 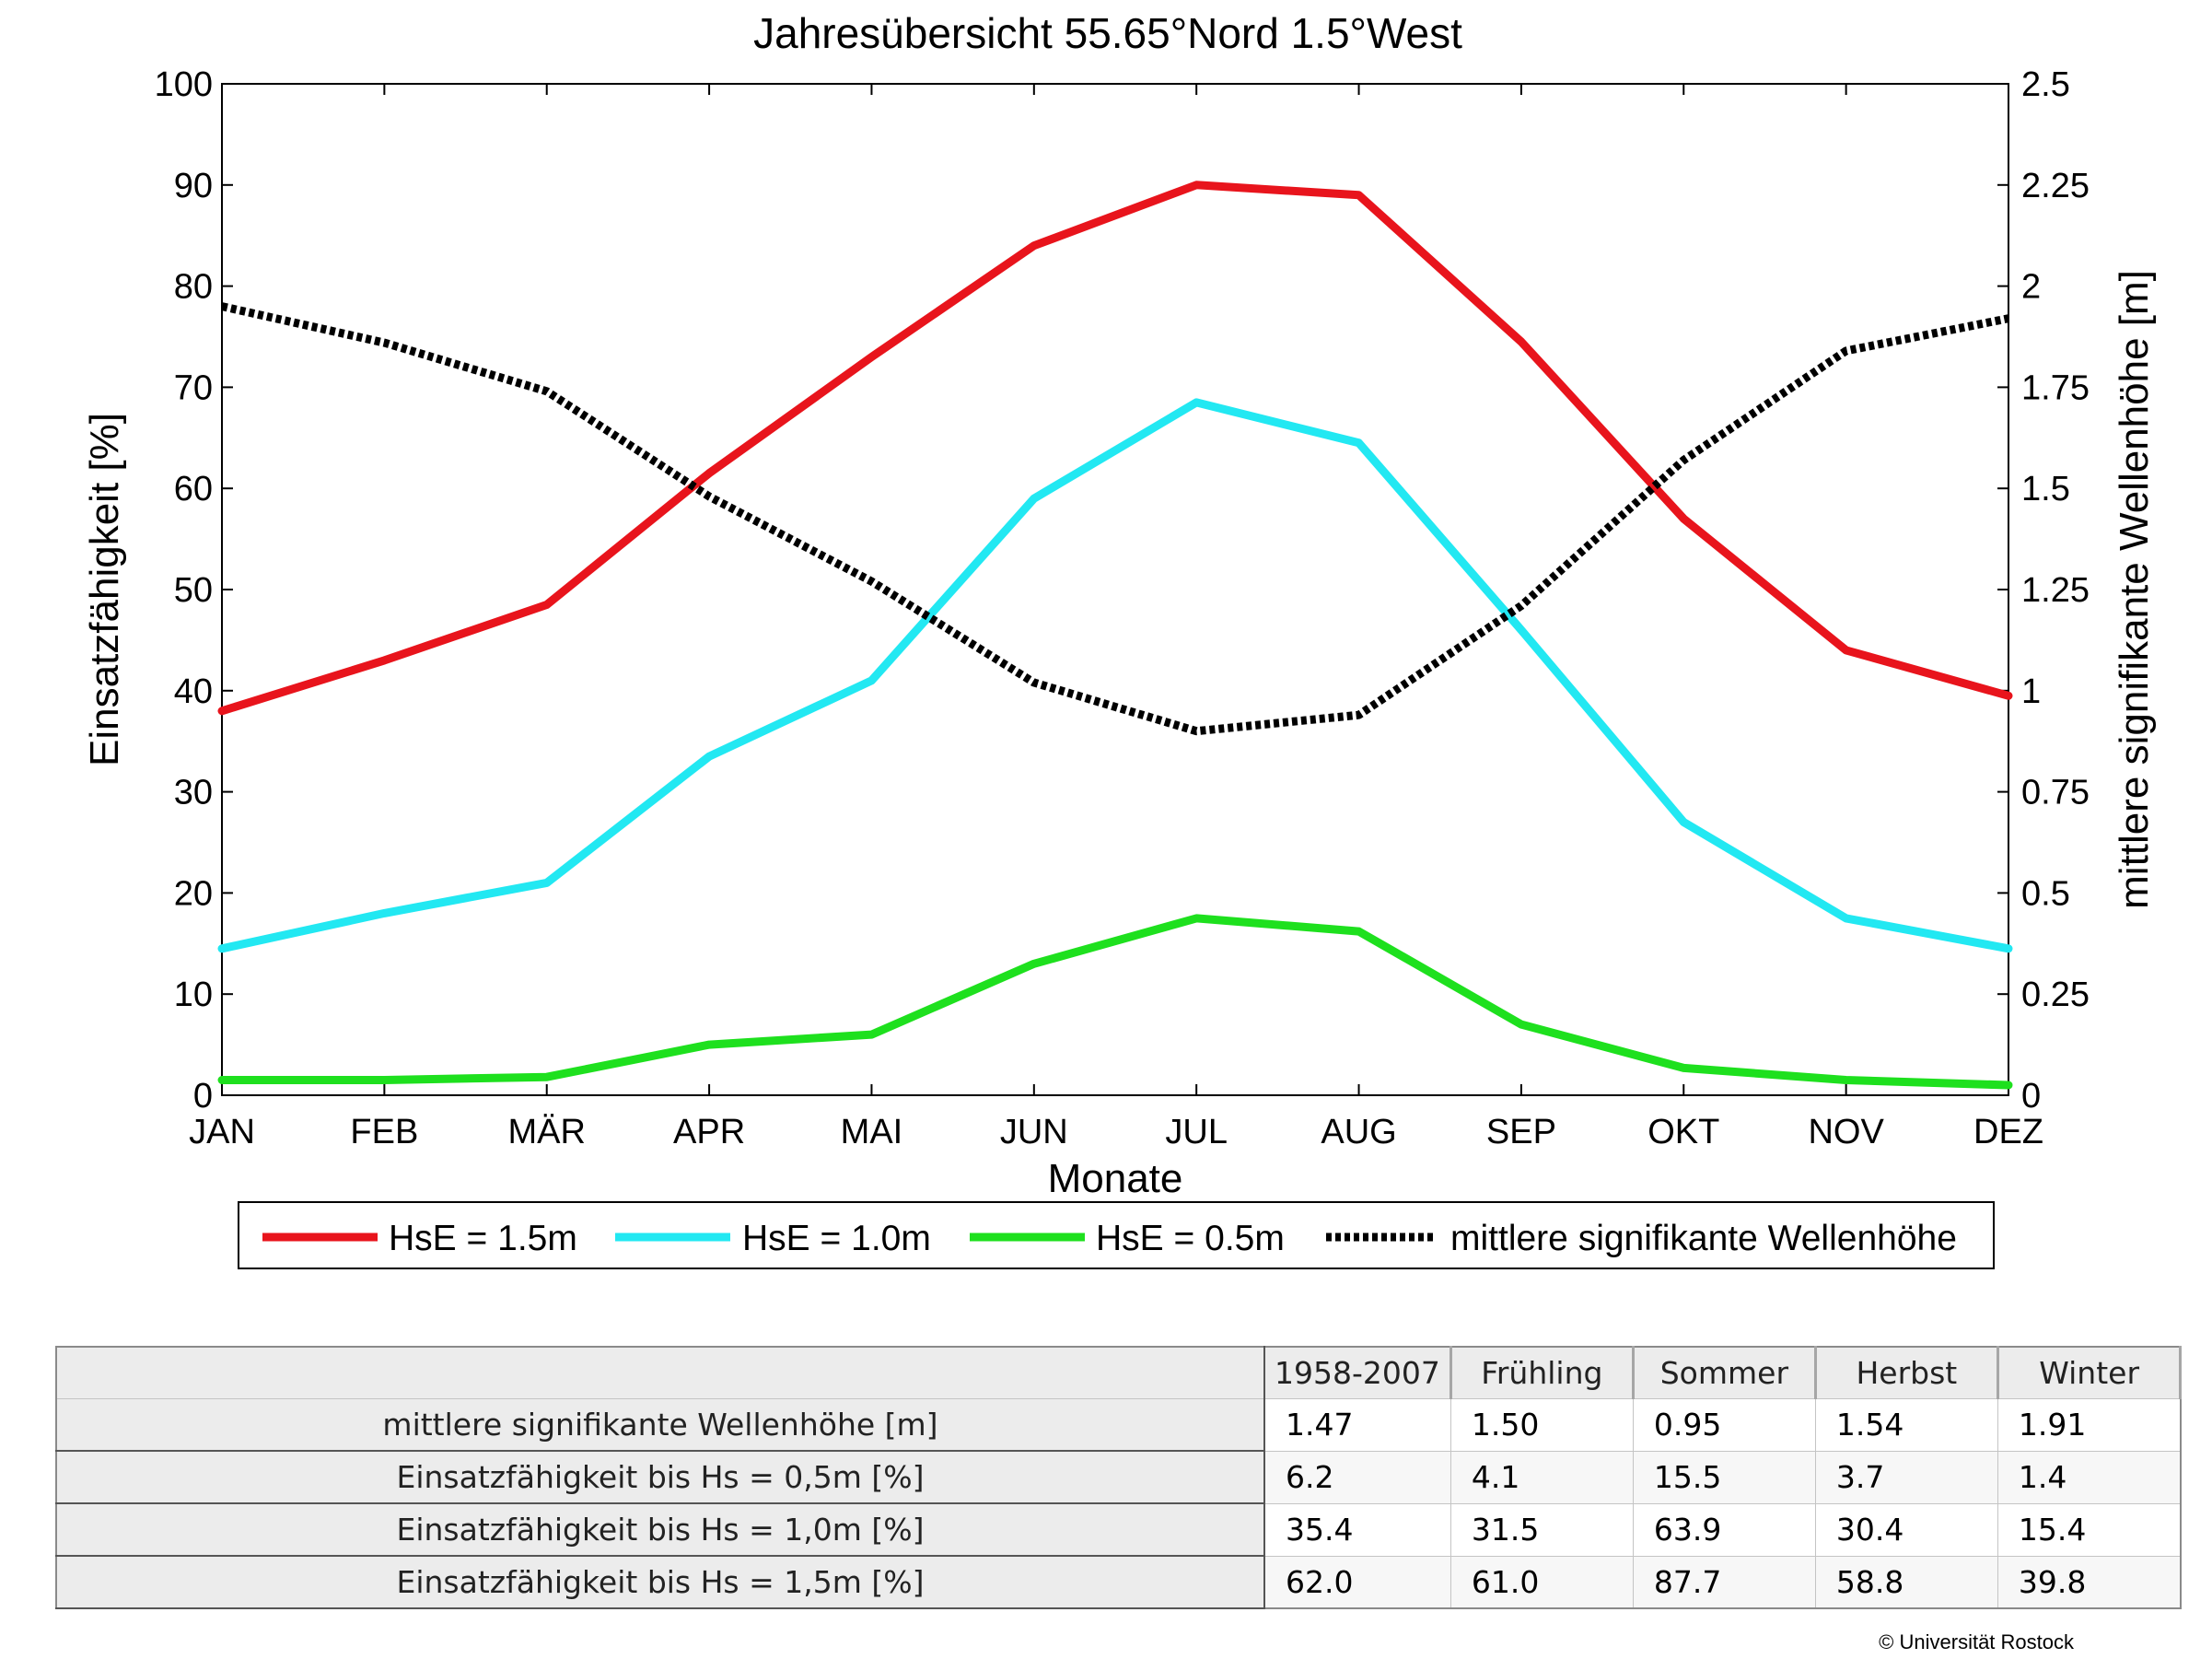 What do you see at coordinates (1542, 1477) in the screenshot?
I see `table-cell: 4.1` at bounding box center [1542, 1477].